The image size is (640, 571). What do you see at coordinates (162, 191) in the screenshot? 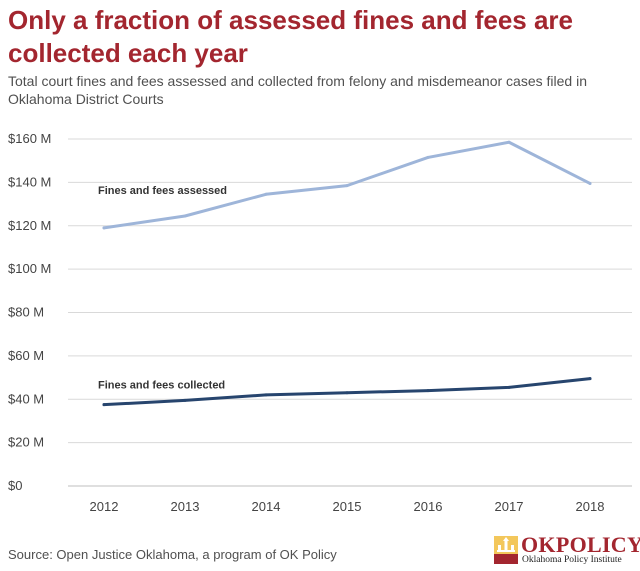
I see `series-label: Fines and fees assessed` at bounding box center [162, 191].